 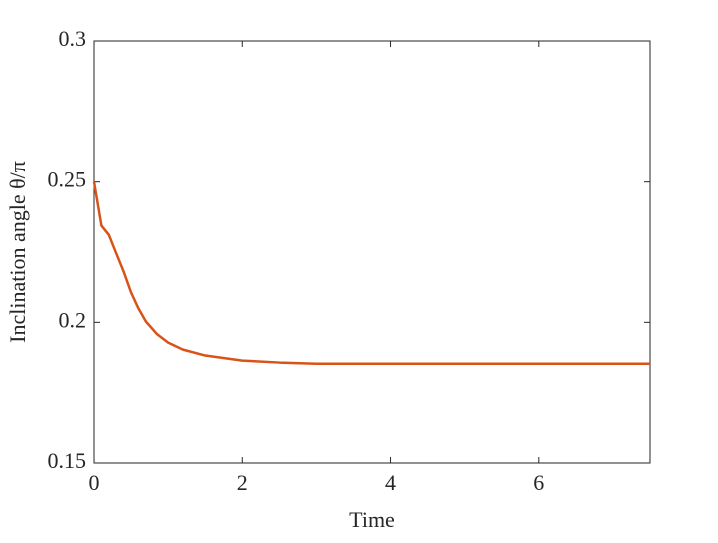 What do you see at coordinates (538, 482) in the screenshot?
I see `x-tick-label: 6` at bounding box center [538, 482].